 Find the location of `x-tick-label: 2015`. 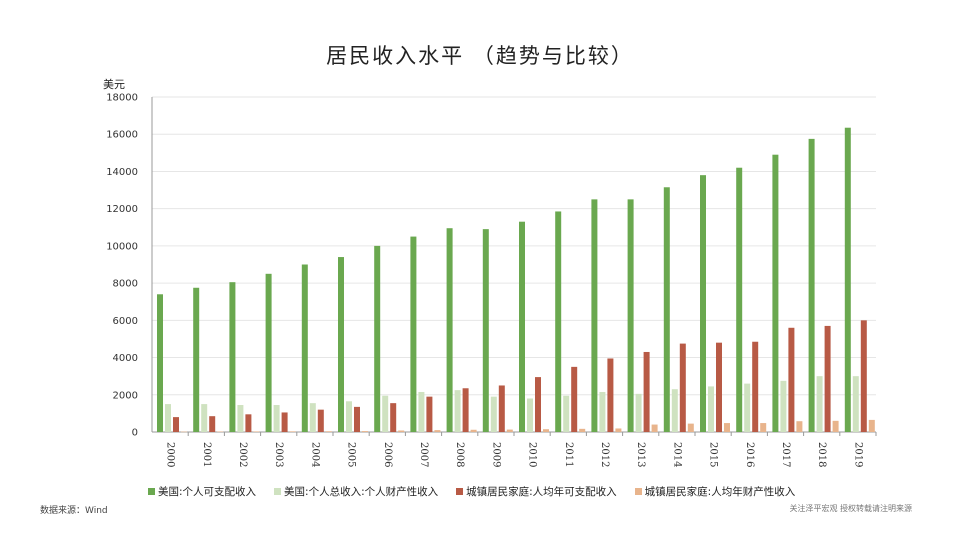

x-tick-label: 2015 is located at coordinates (713, 454).